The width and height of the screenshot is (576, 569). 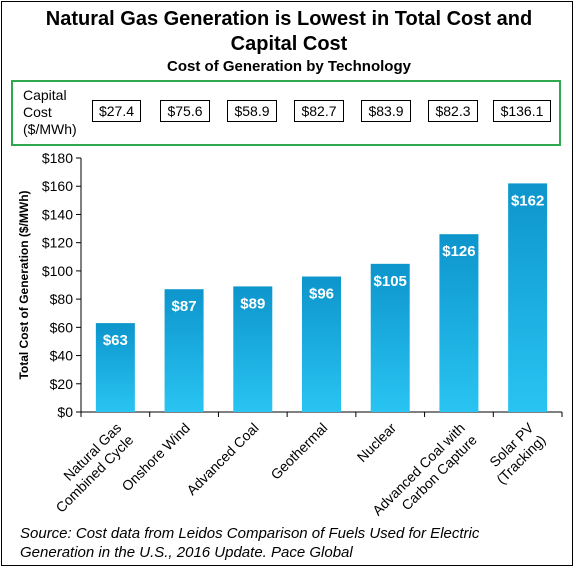 I want to click on capital-cost-value: $58.9, so click(x=252, y=111).